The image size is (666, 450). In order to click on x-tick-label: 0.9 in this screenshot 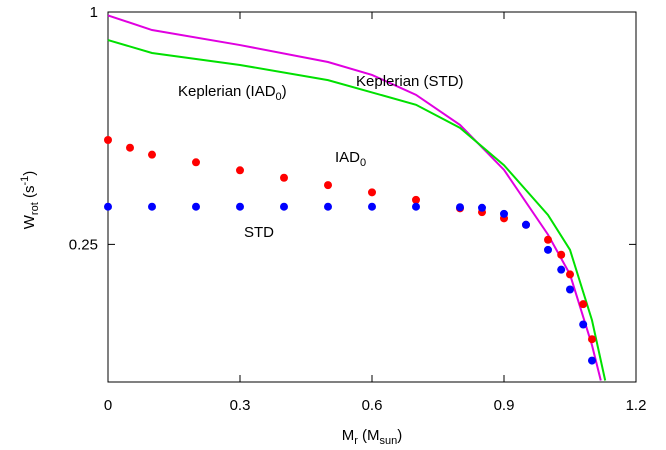, I will do `click(504, 405)`.